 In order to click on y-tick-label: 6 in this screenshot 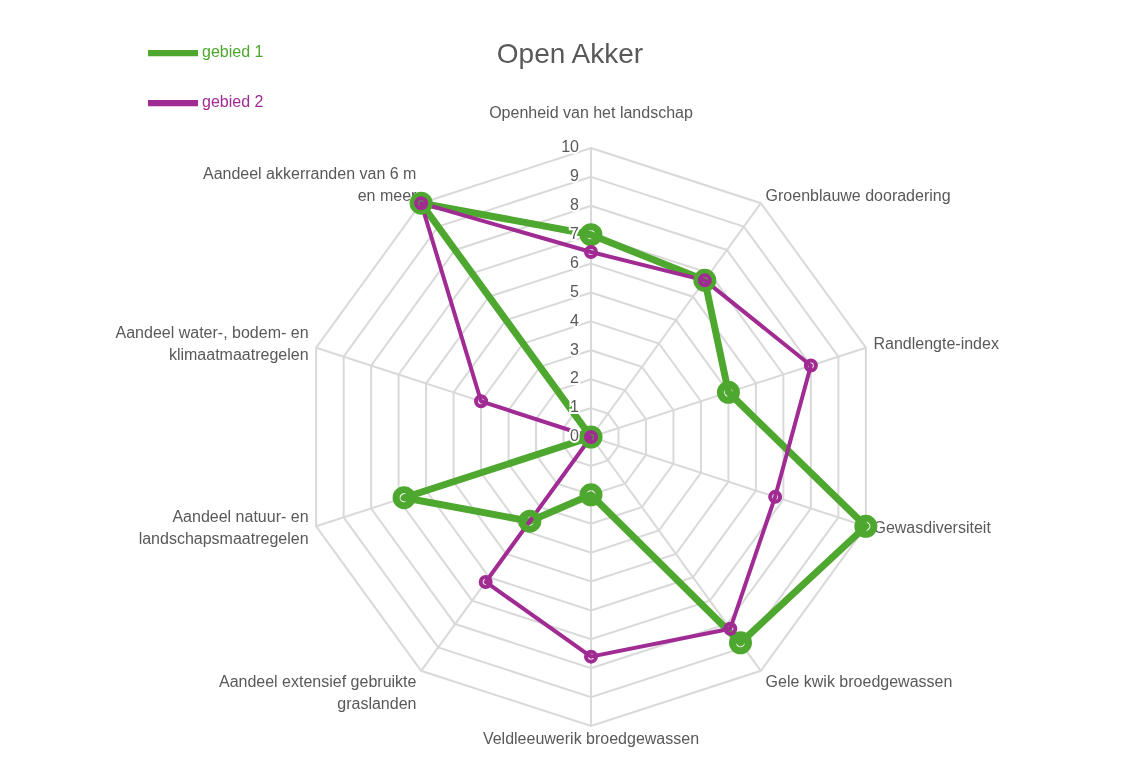, I will do `click(575, 262)`.